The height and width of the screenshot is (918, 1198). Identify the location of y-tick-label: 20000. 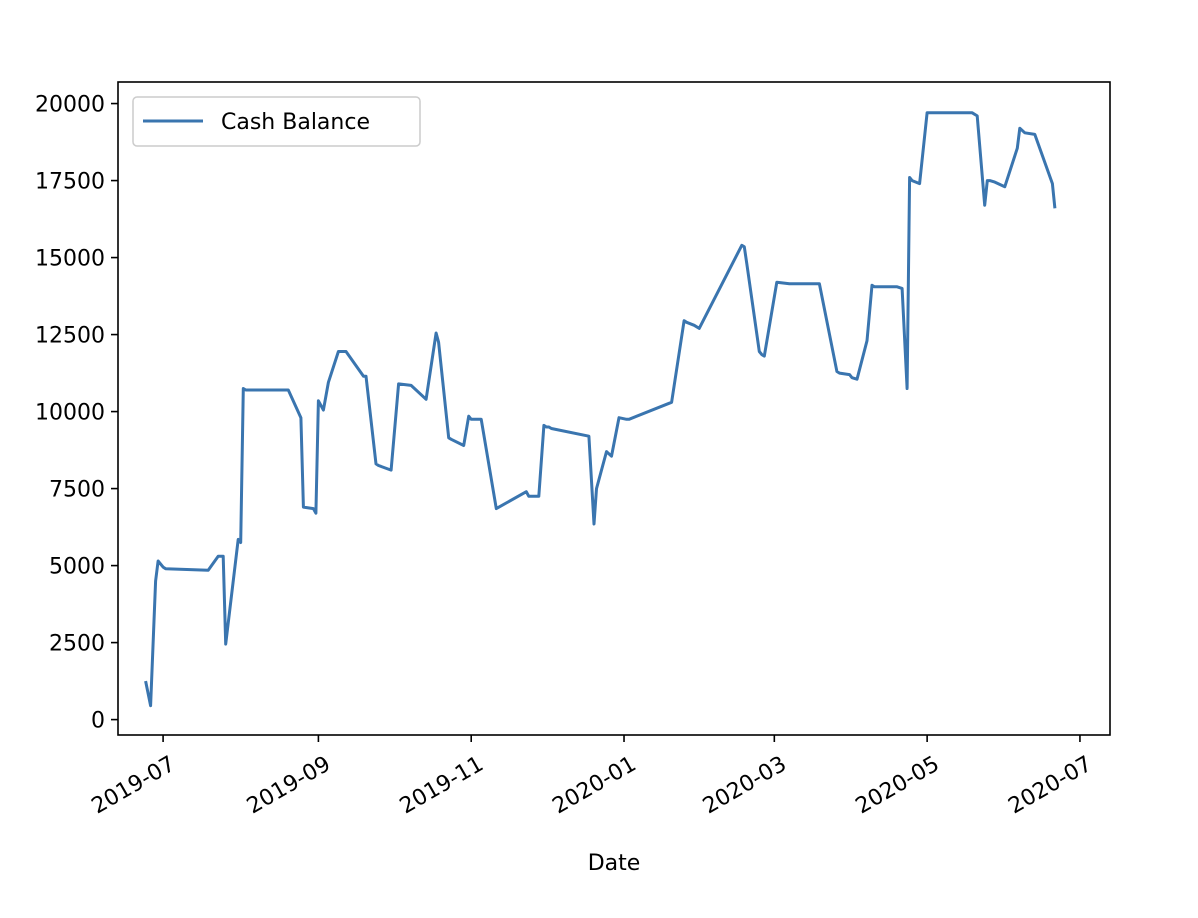
(70, 105).